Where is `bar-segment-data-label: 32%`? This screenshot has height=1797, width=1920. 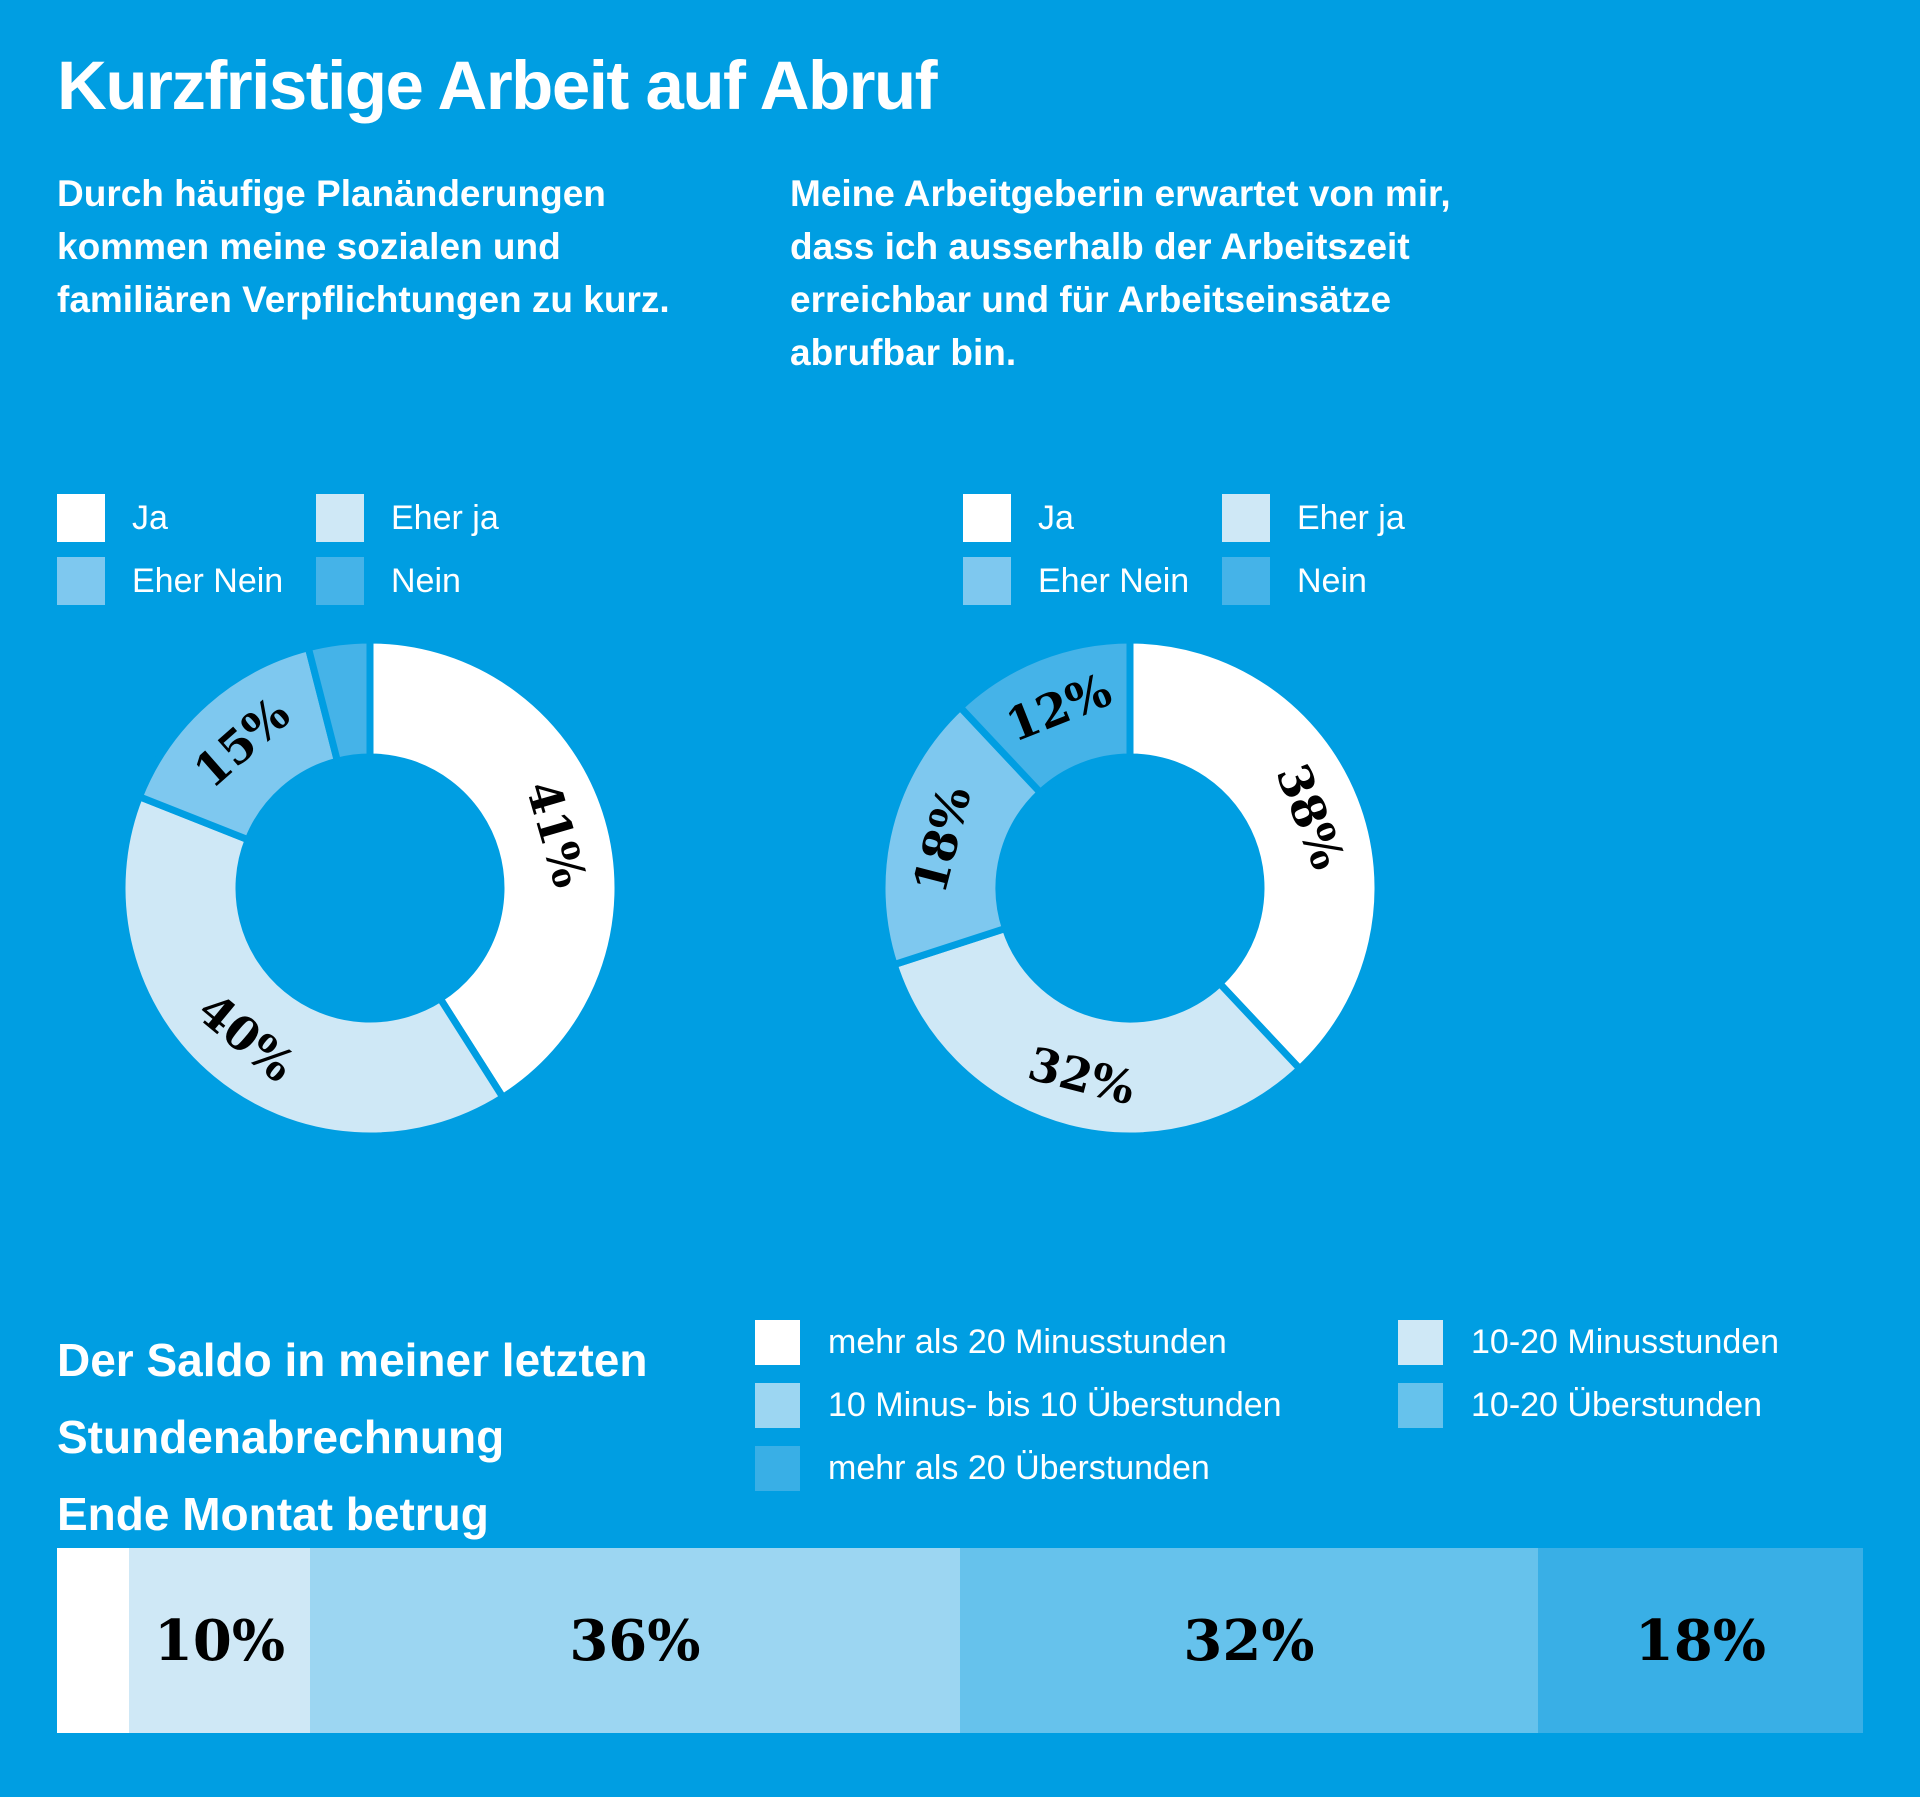
bar-segment-data-label: 32% is located at coordinates (1249, 1640).